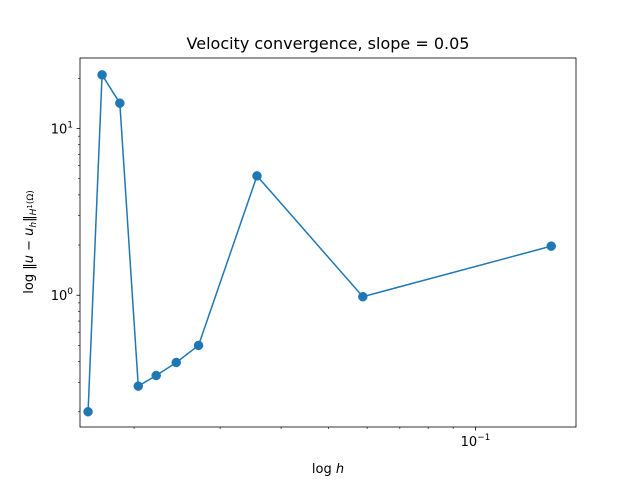  What do you see at coordinates (328, 43) in the screenshot?
I see `chart-title: Velocity convergence, slope = 0.05` at bounding box center [328, 43].